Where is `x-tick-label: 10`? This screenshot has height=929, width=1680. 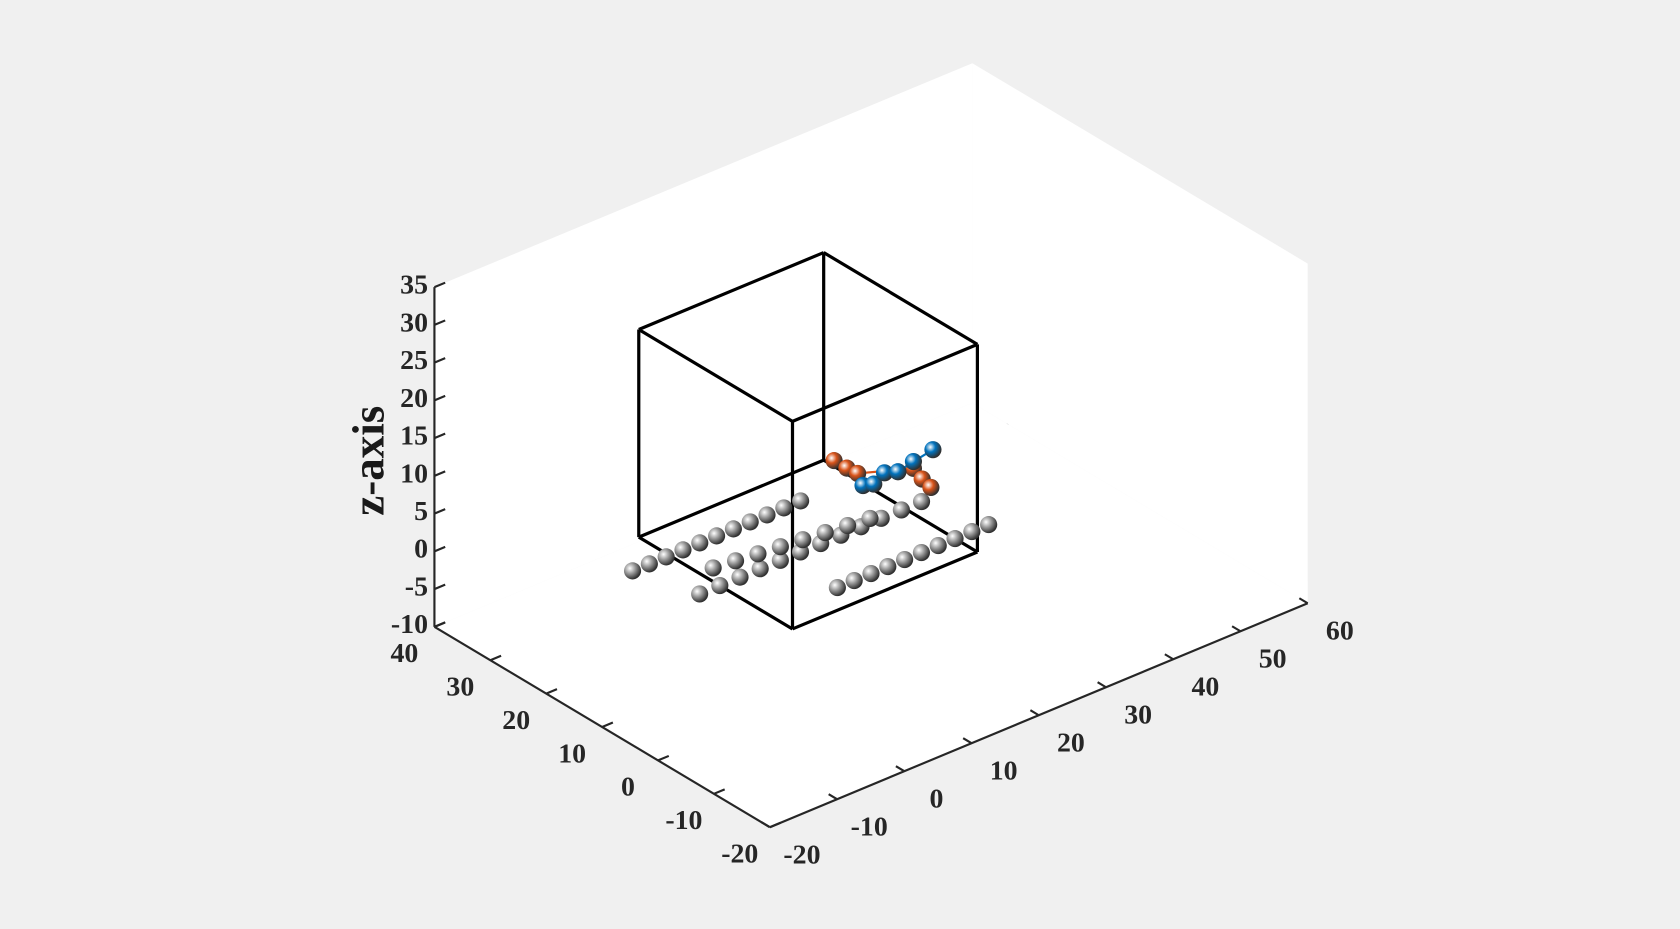
x-tick-label: 10 is located at coordinates (1004, 771).